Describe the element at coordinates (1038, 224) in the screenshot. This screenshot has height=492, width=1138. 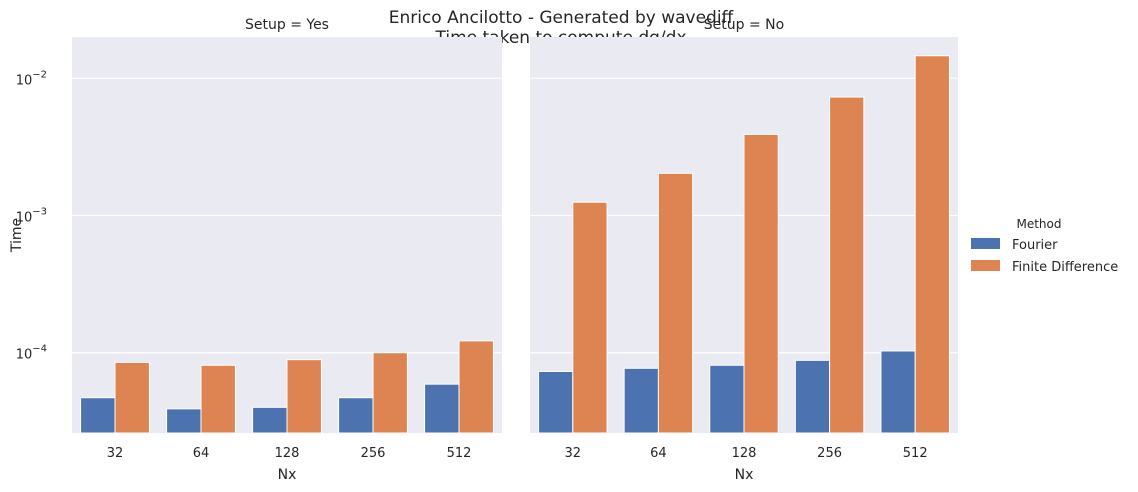
I see `legend-title: Method` at that location.